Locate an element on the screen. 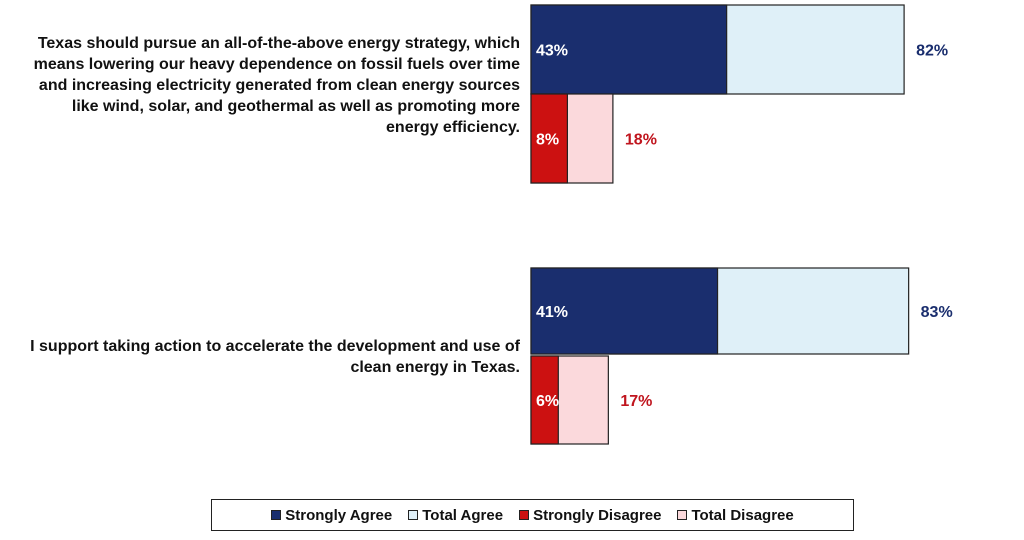  legend-label-total-disagree: Total Disagree is located at coordinates (742, 515).